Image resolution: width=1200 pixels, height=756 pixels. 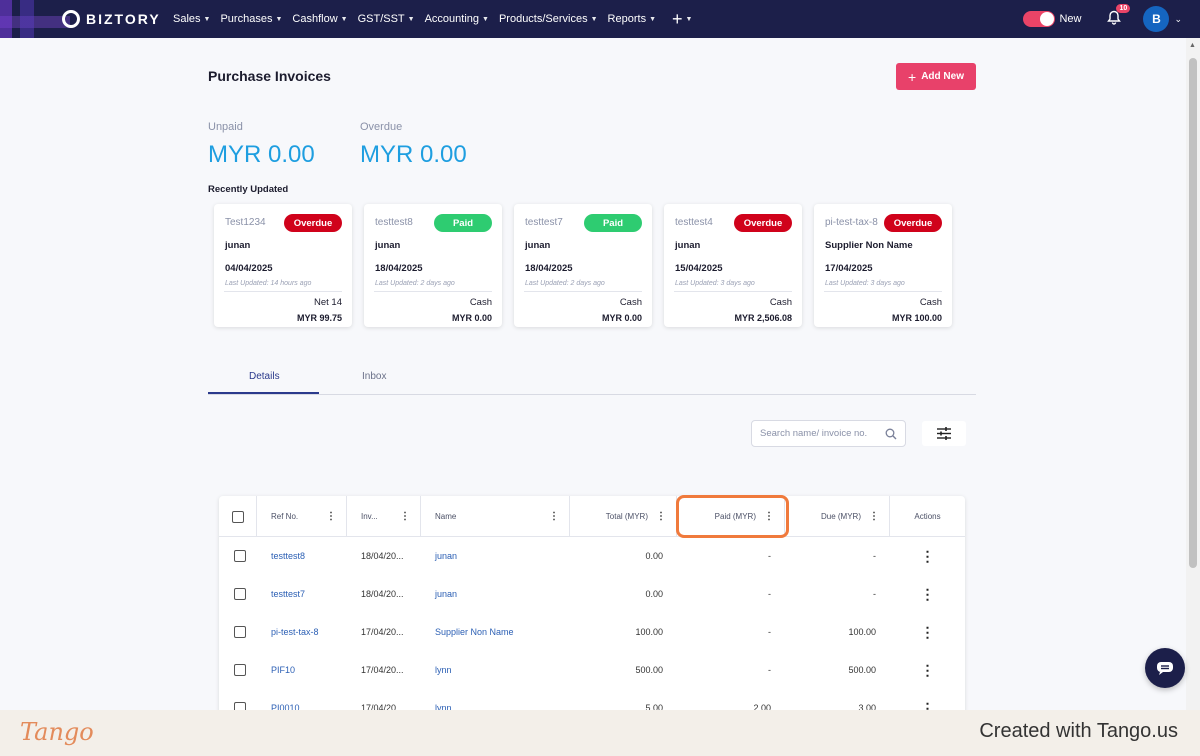 I want to click on header-total-label: Total (MYR), so click(x=626, y=516).